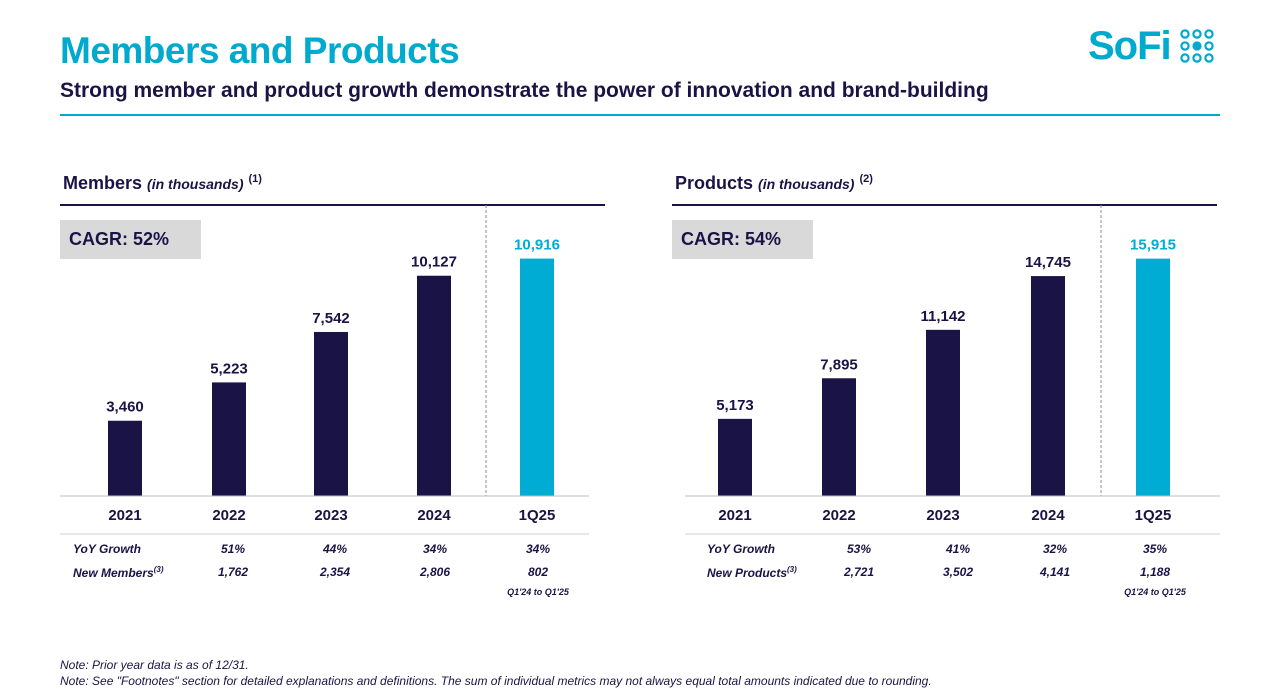 This screenshot has width=1275, height=691. I want to click on products-category-label: 2022, so click(838, 515).